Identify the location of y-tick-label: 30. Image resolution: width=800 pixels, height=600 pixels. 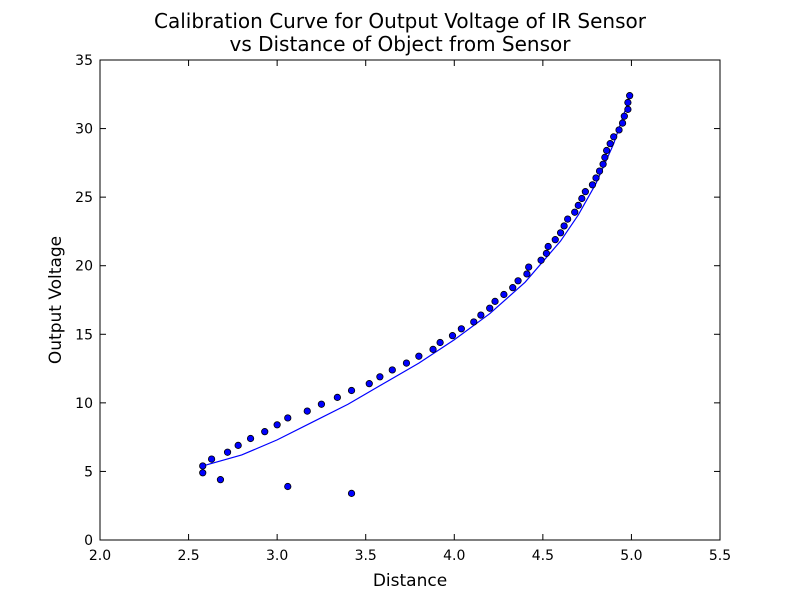
(84, 130).